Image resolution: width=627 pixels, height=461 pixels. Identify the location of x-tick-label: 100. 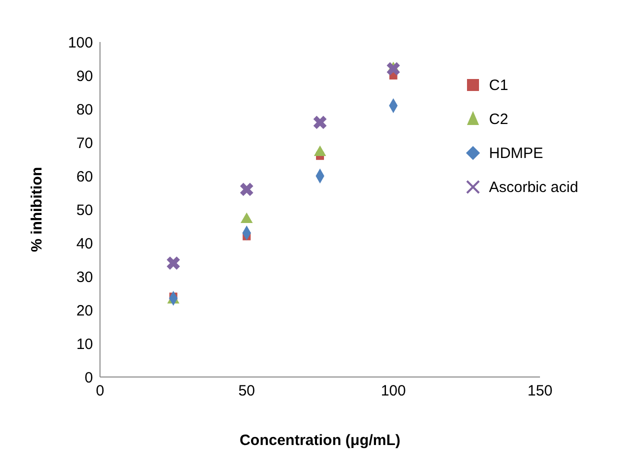
(393, 391).